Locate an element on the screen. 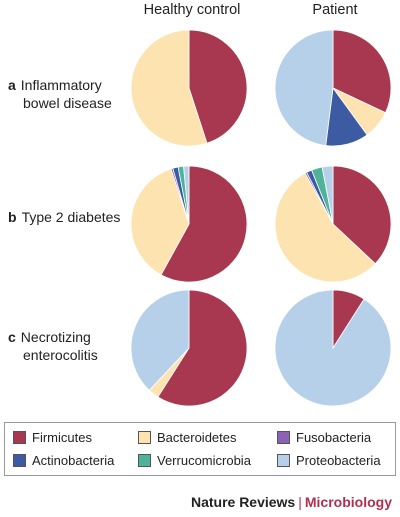 This screenshot has width=400, height=517. legend-item-fusobacteria: Fusobacteria is located at coordinates (324, 437).